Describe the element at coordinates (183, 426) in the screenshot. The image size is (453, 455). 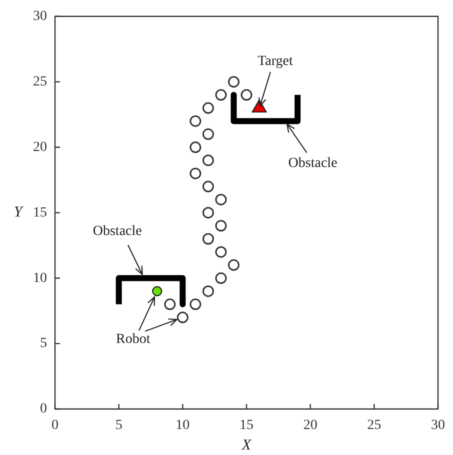
I see `x-tick-label: 10` at that location.